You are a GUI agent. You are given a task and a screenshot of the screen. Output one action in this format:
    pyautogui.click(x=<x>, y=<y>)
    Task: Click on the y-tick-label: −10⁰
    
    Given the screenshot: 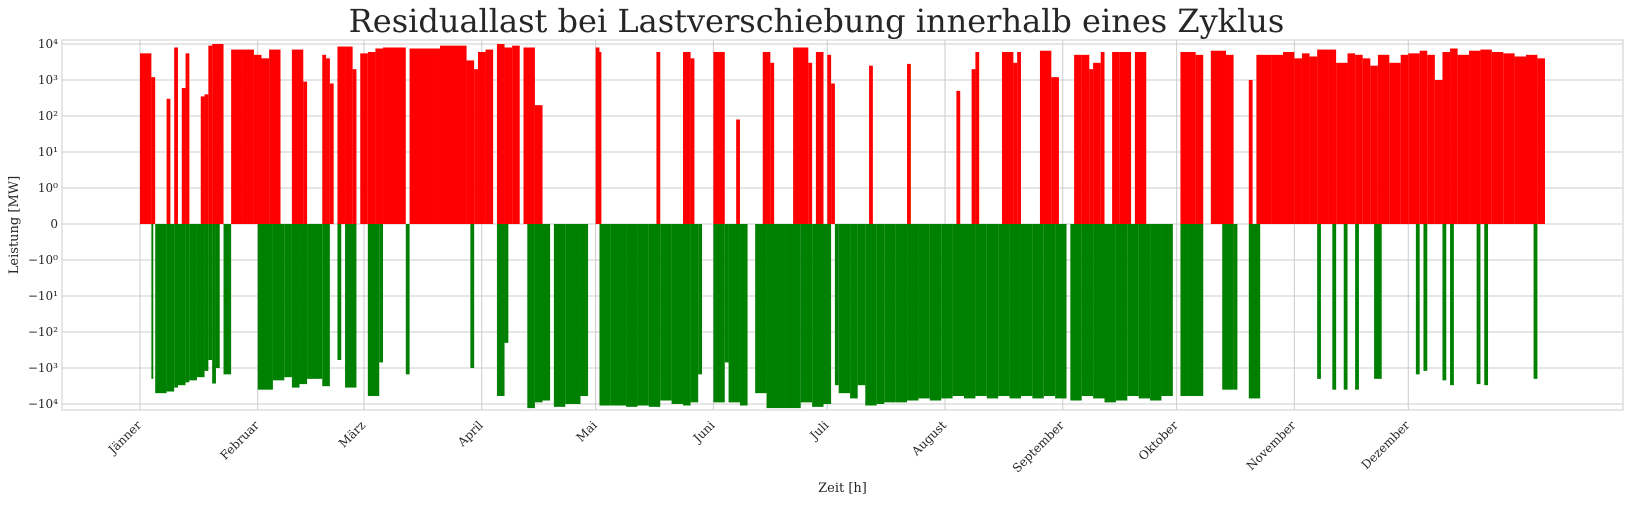 What is the action you would take?
    pyautogui.click(x=43, y=260)
    